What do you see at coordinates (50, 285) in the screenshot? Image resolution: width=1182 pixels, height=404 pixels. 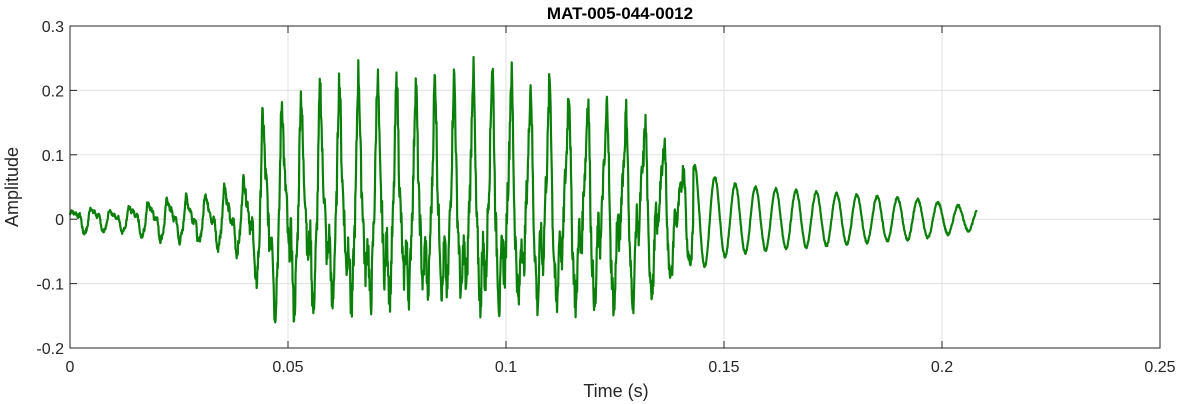 I see `y-tick-label: -0.1` at bounding box center [50, 285].